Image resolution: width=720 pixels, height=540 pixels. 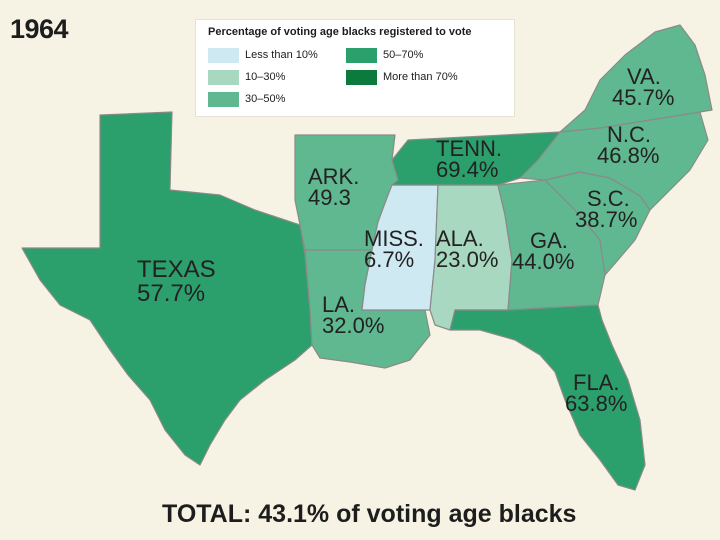 What do you see at coordinates (469, 148) in the screenshot?
I see `state-name: TENN.` at bounding box center [469, 148].